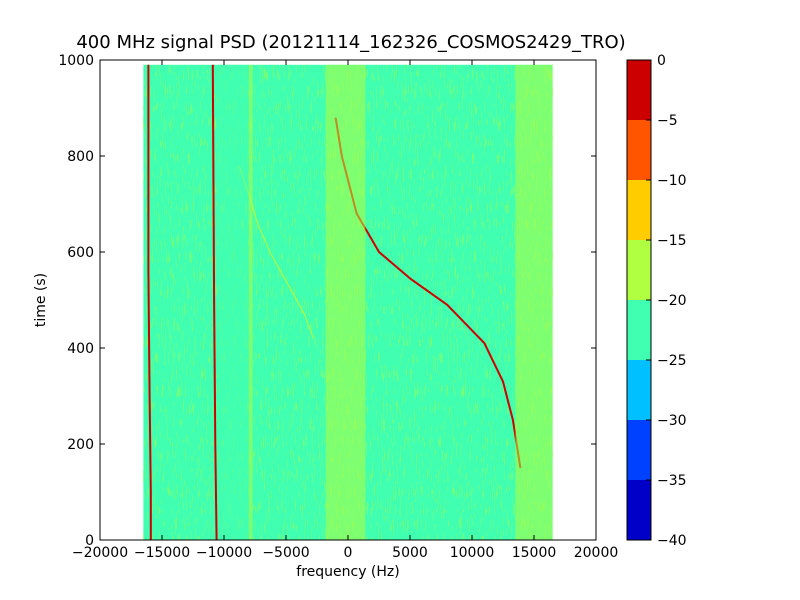 The height and width of the screenshot is (600, 800). Describe the element at coordinates (672, 541) in the screenshot. I see `colorbar-tick-label: −40` at that location.